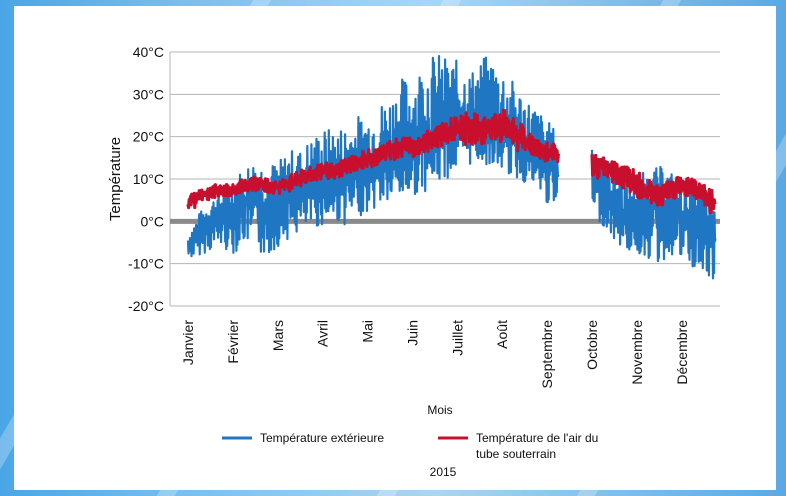 The height and width of the screenshot is (496, 786). Describe the element at coordinates (148, 52) in the screenshot. I see `y-tick-label: 40°C` at that location.